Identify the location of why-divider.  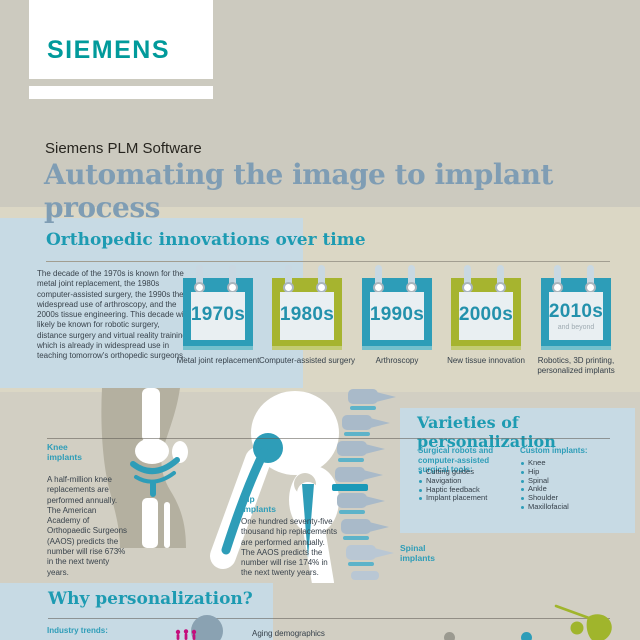
(329, 618).